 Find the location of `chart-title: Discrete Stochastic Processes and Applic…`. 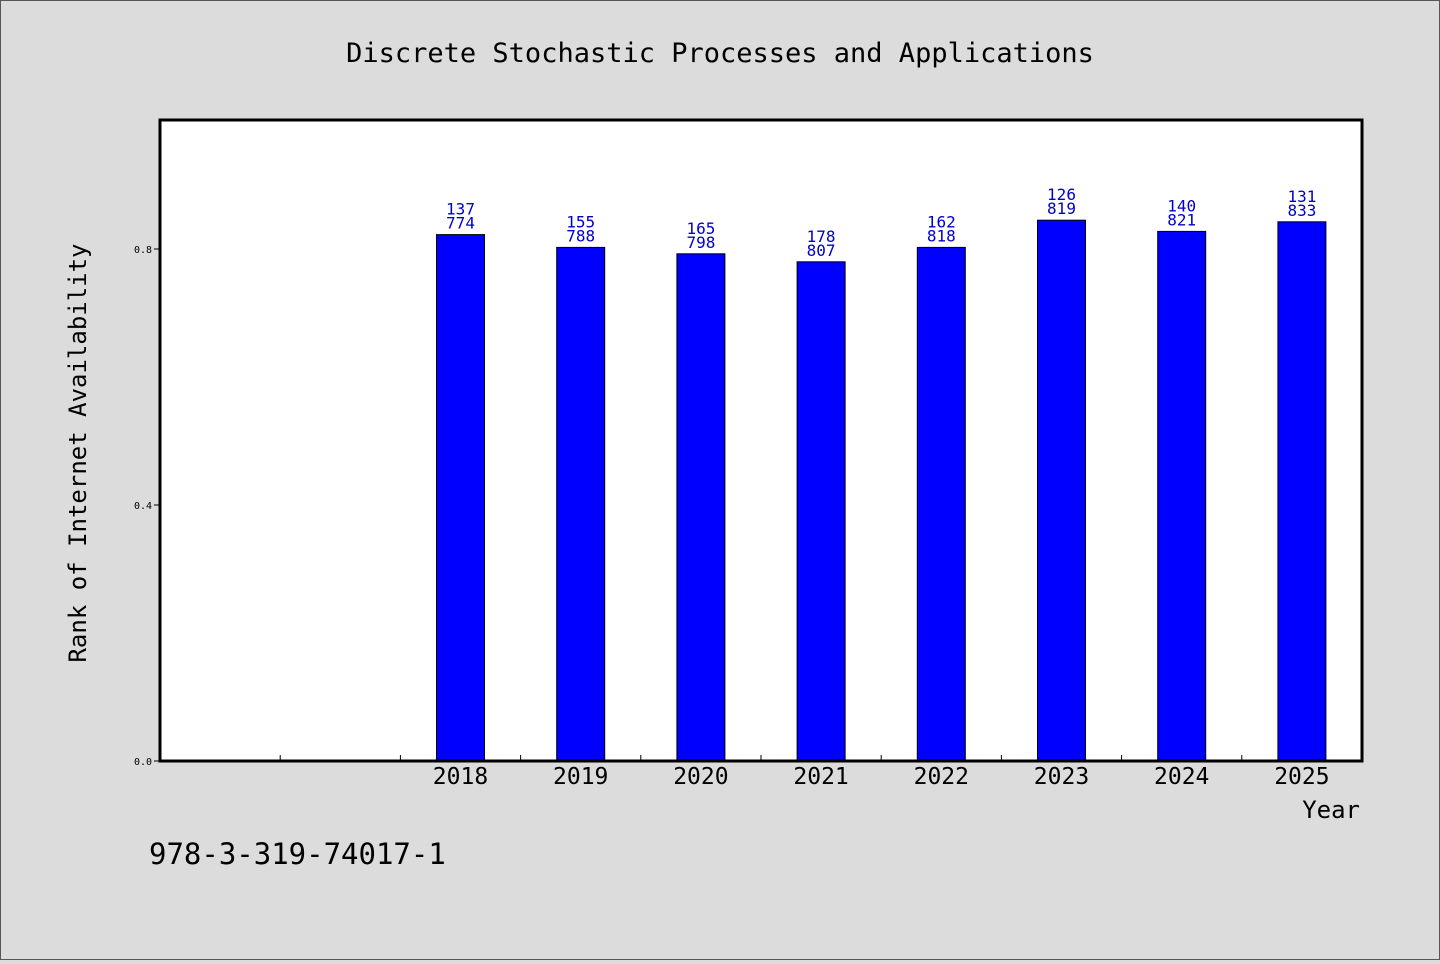

chart-title: Discrete Stochastic Processes and Applic… is located at coordinates (720, 53).